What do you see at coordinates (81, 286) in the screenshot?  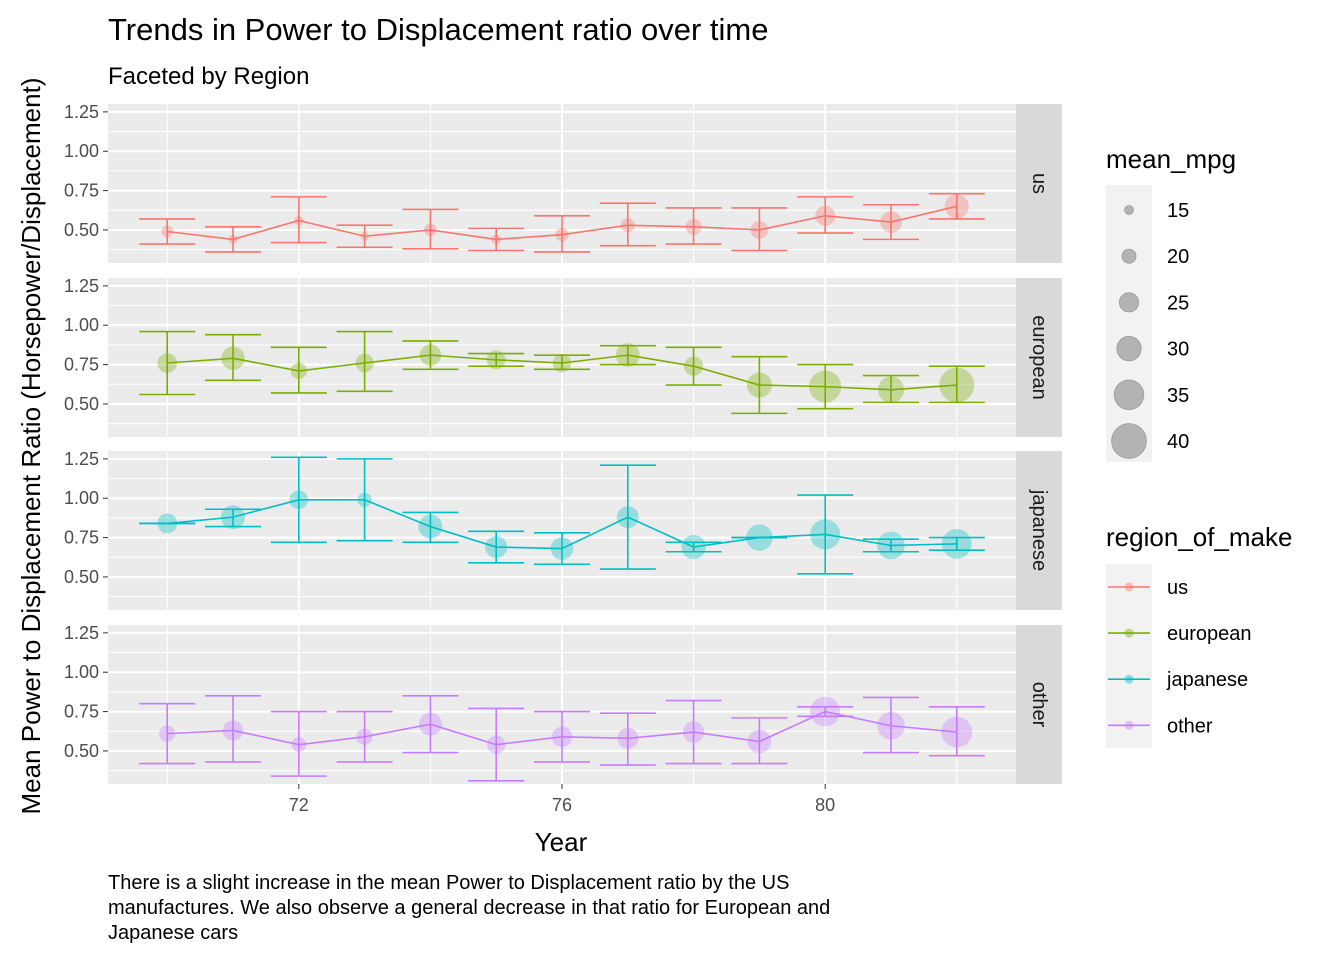 I see `y-tick-label: 1.25` at bounding box center [81, 286].